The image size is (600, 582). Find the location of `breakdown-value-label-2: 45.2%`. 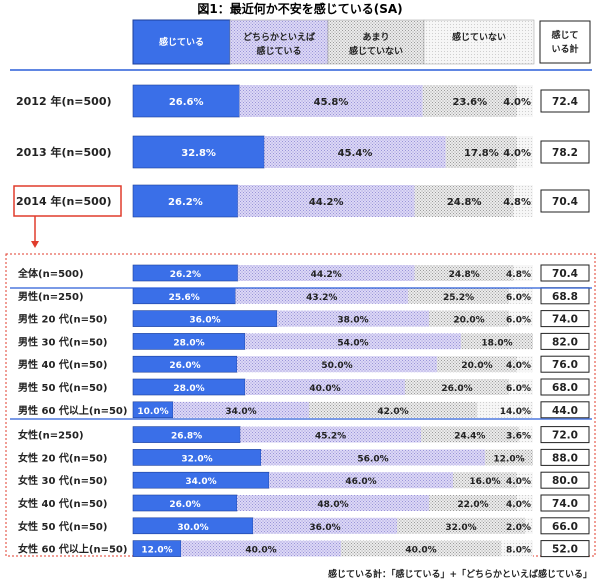

breakdown-value-label-2: 45.2% is located at coordinates (330, 437).